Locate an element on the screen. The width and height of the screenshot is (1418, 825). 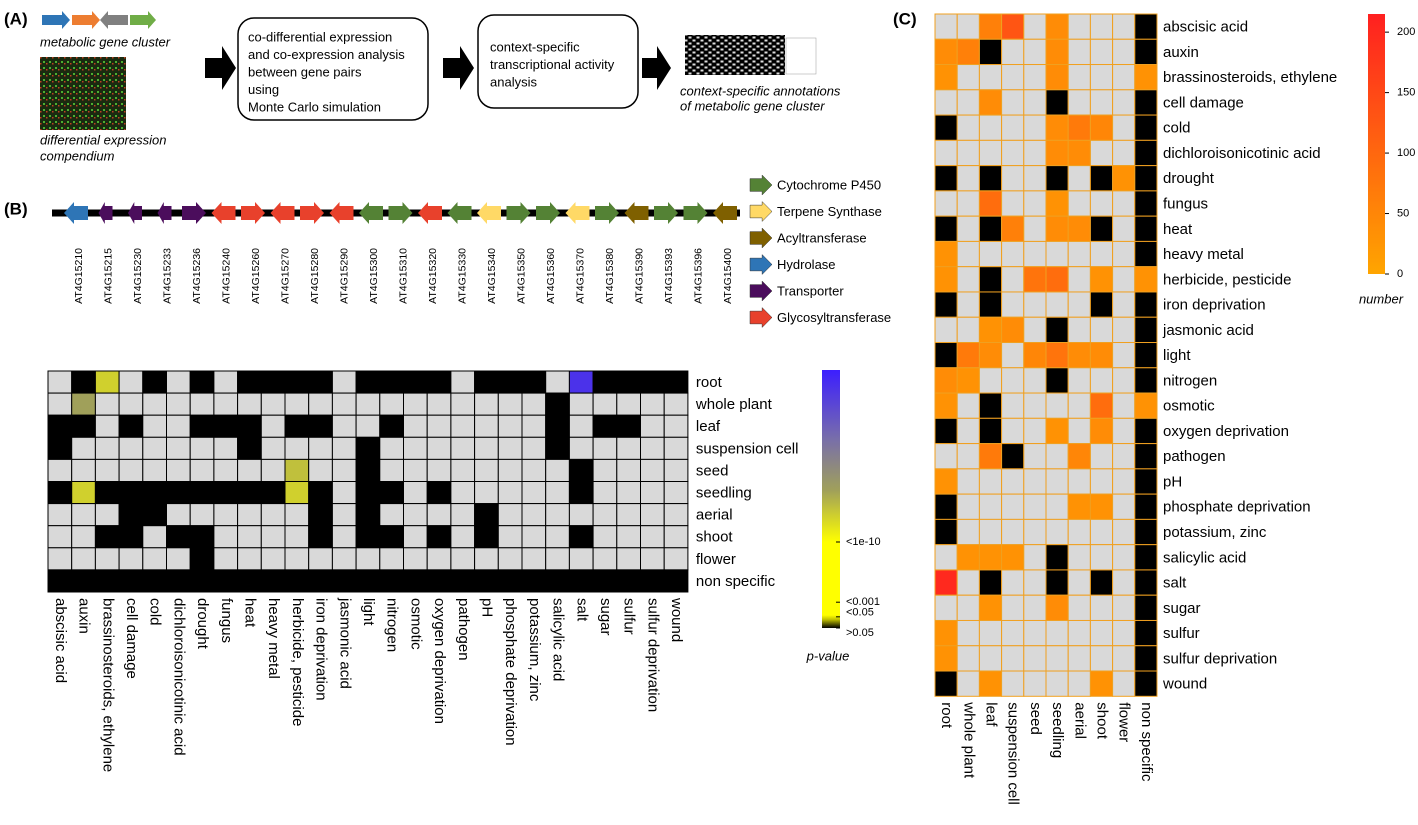
column-label: iron deprivation is located at coordinates (321, 649).